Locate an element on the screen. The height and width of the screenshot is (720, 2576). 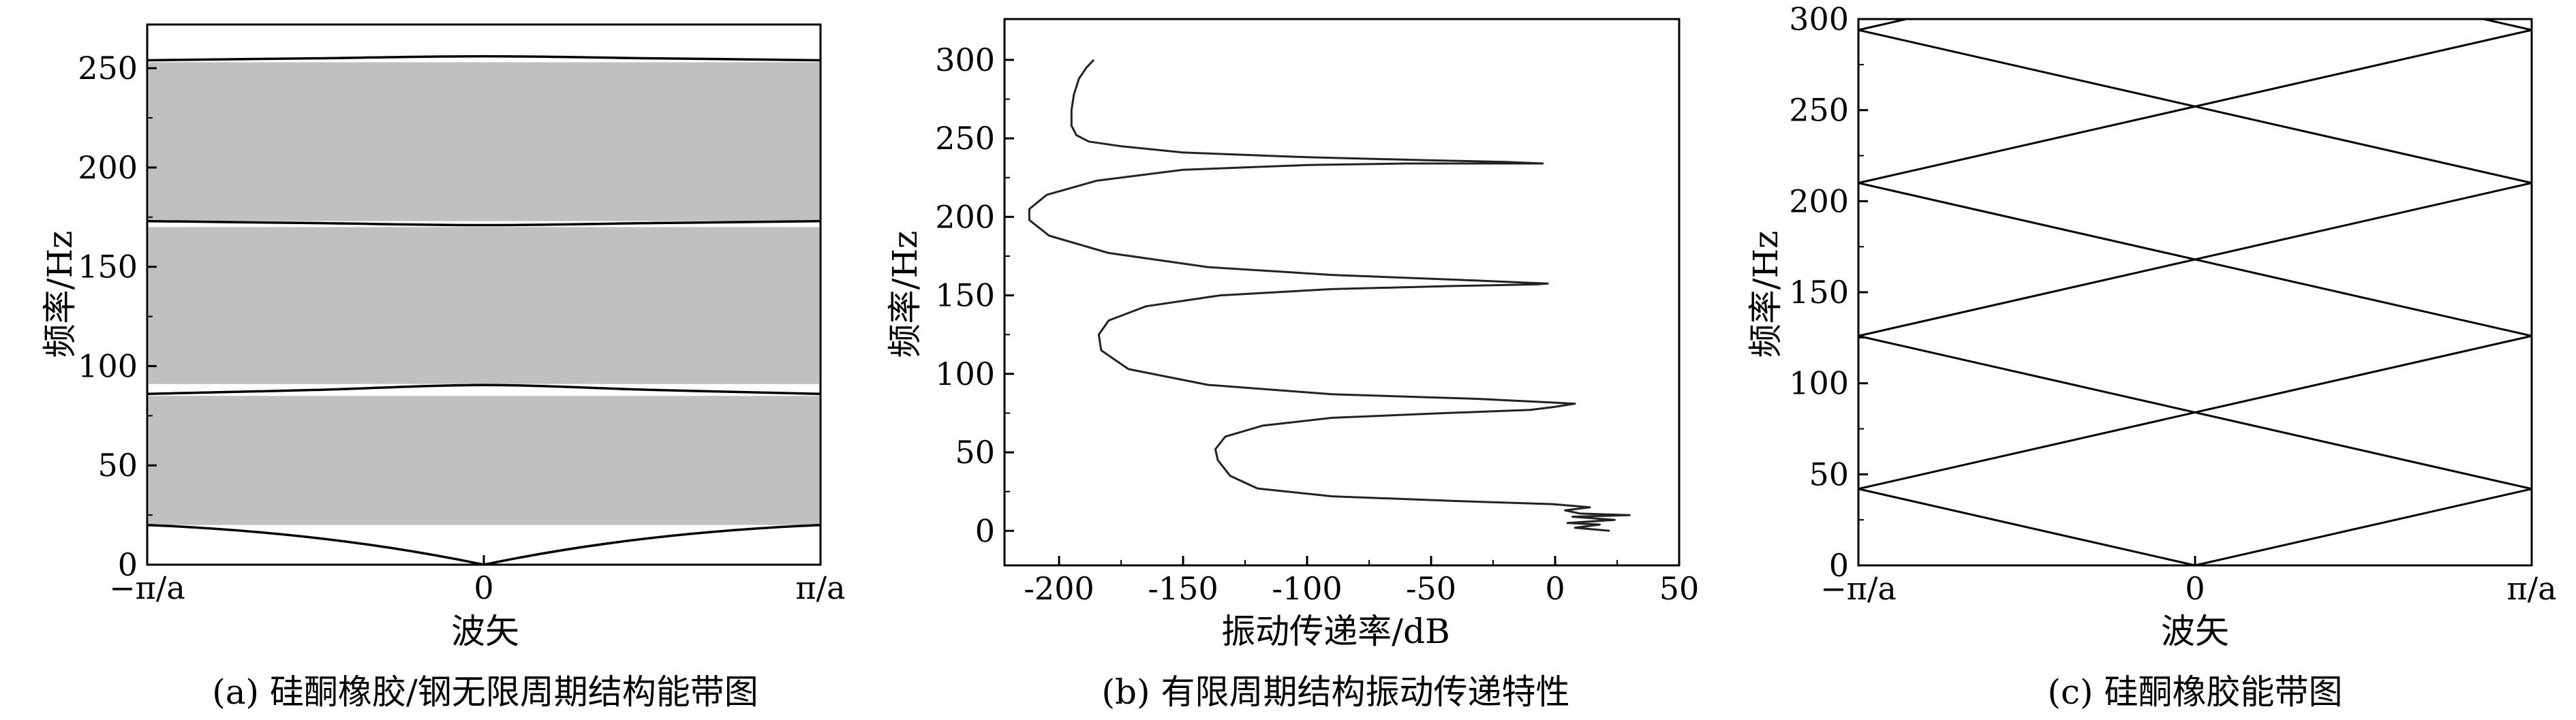
panel-c-ytick-label: 300 is located at coordinates (1819, 19).